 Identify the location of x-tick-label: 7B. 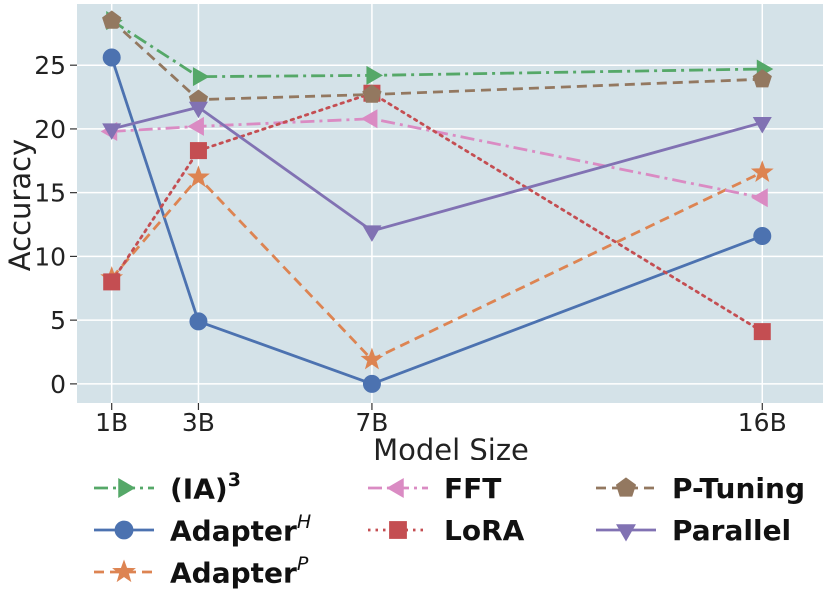
(371, 422).